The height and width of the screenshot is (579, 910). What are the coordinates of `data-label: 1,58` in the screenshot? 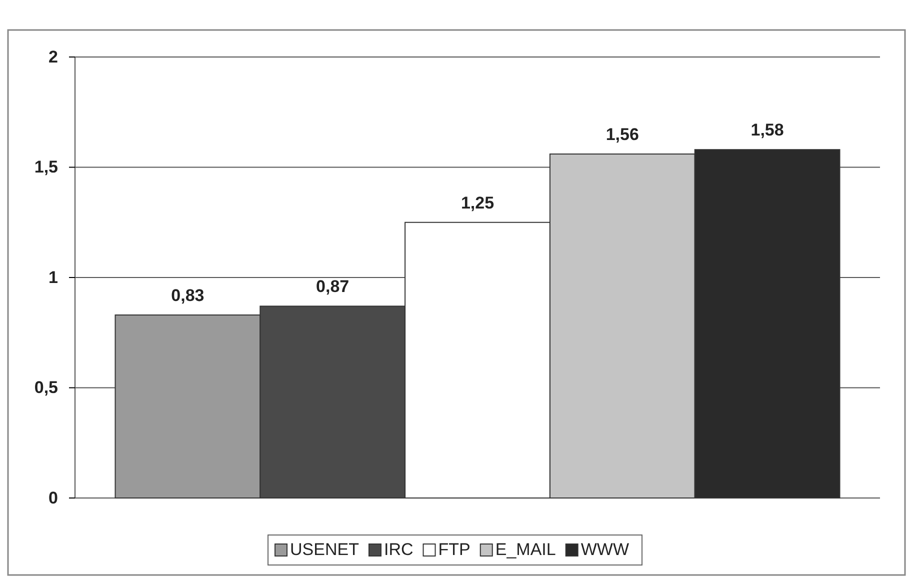 It's located at (767, 130).